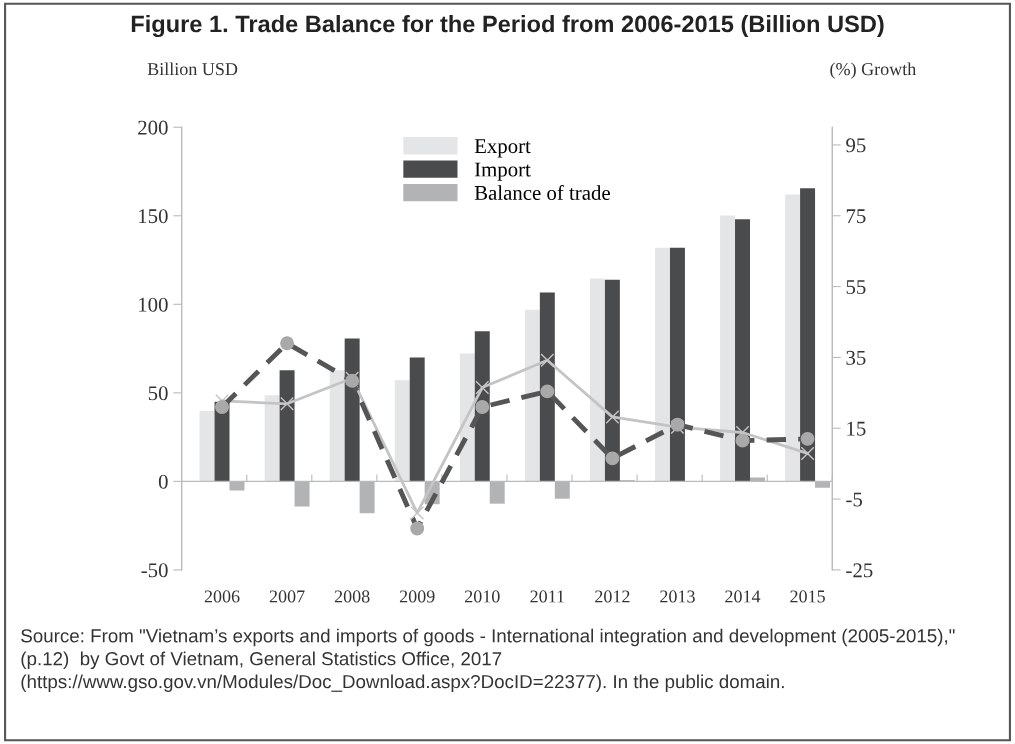 This screenshot has width=1015, height=744. I want to click on x-tick-label: 2013, so click(677, 596).